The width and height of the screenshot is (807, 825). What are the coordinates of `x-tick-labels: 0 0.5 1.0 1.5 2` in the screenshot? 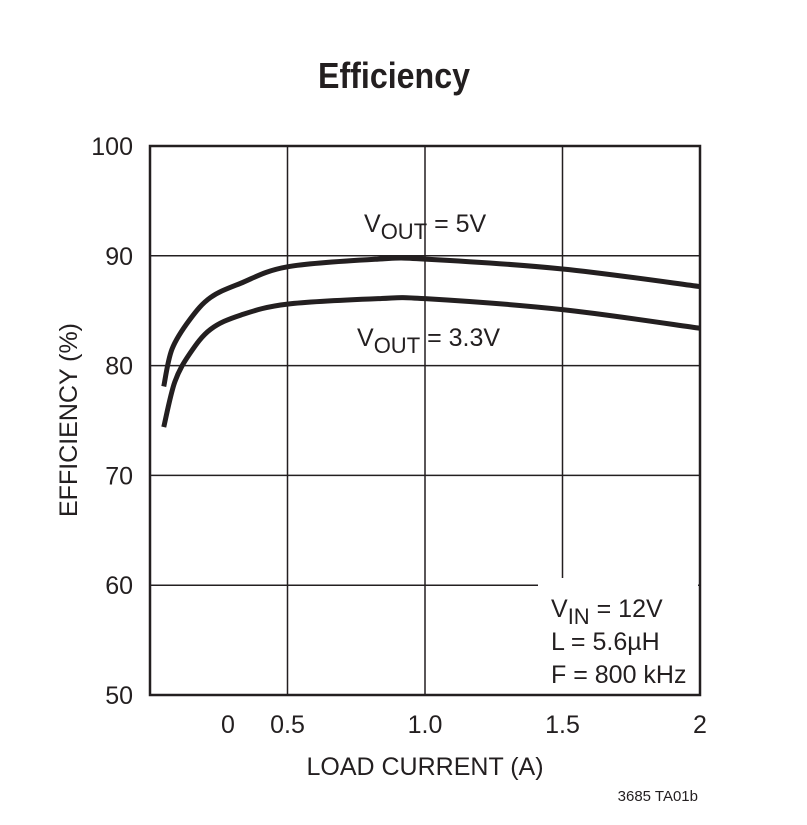 It's located at (464, 725).